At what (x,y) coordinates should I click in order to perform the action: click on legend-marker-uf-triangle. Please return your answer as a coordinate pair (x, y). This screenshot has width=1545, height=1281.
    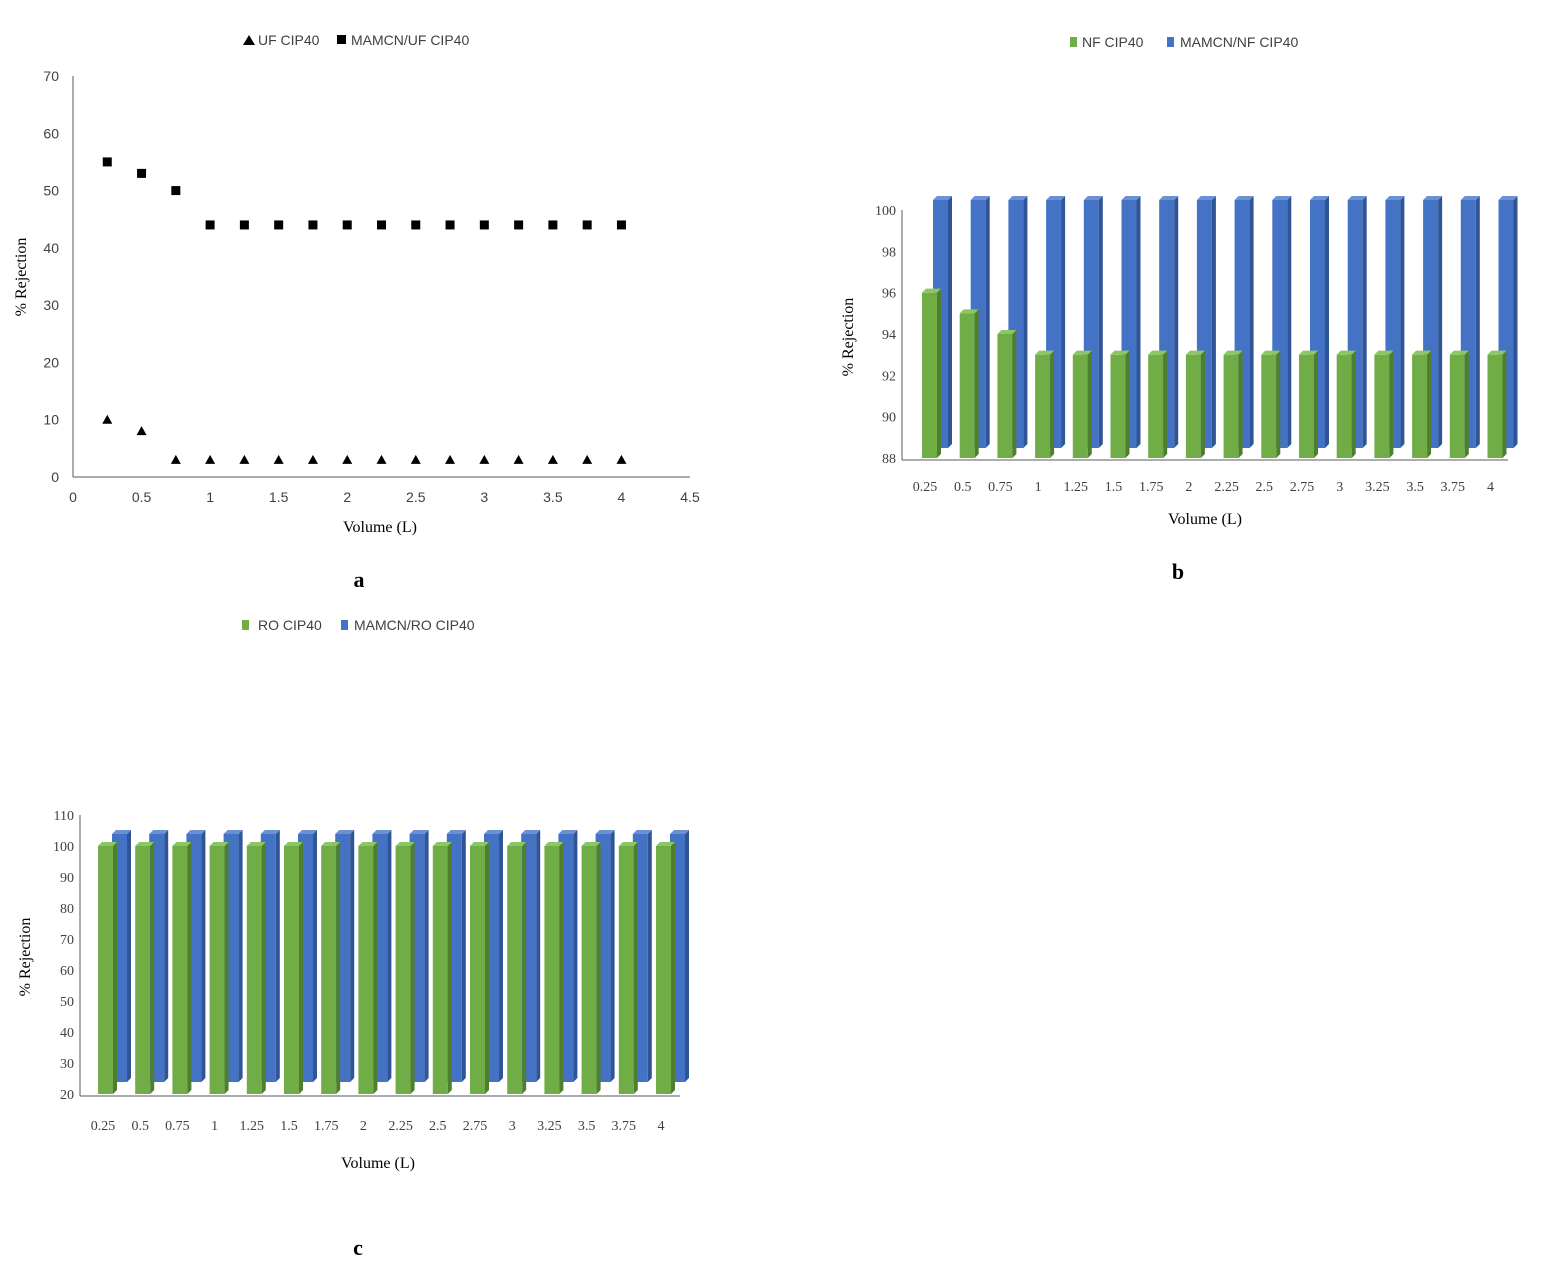
    Looking at the image, I should click on (249, 40).